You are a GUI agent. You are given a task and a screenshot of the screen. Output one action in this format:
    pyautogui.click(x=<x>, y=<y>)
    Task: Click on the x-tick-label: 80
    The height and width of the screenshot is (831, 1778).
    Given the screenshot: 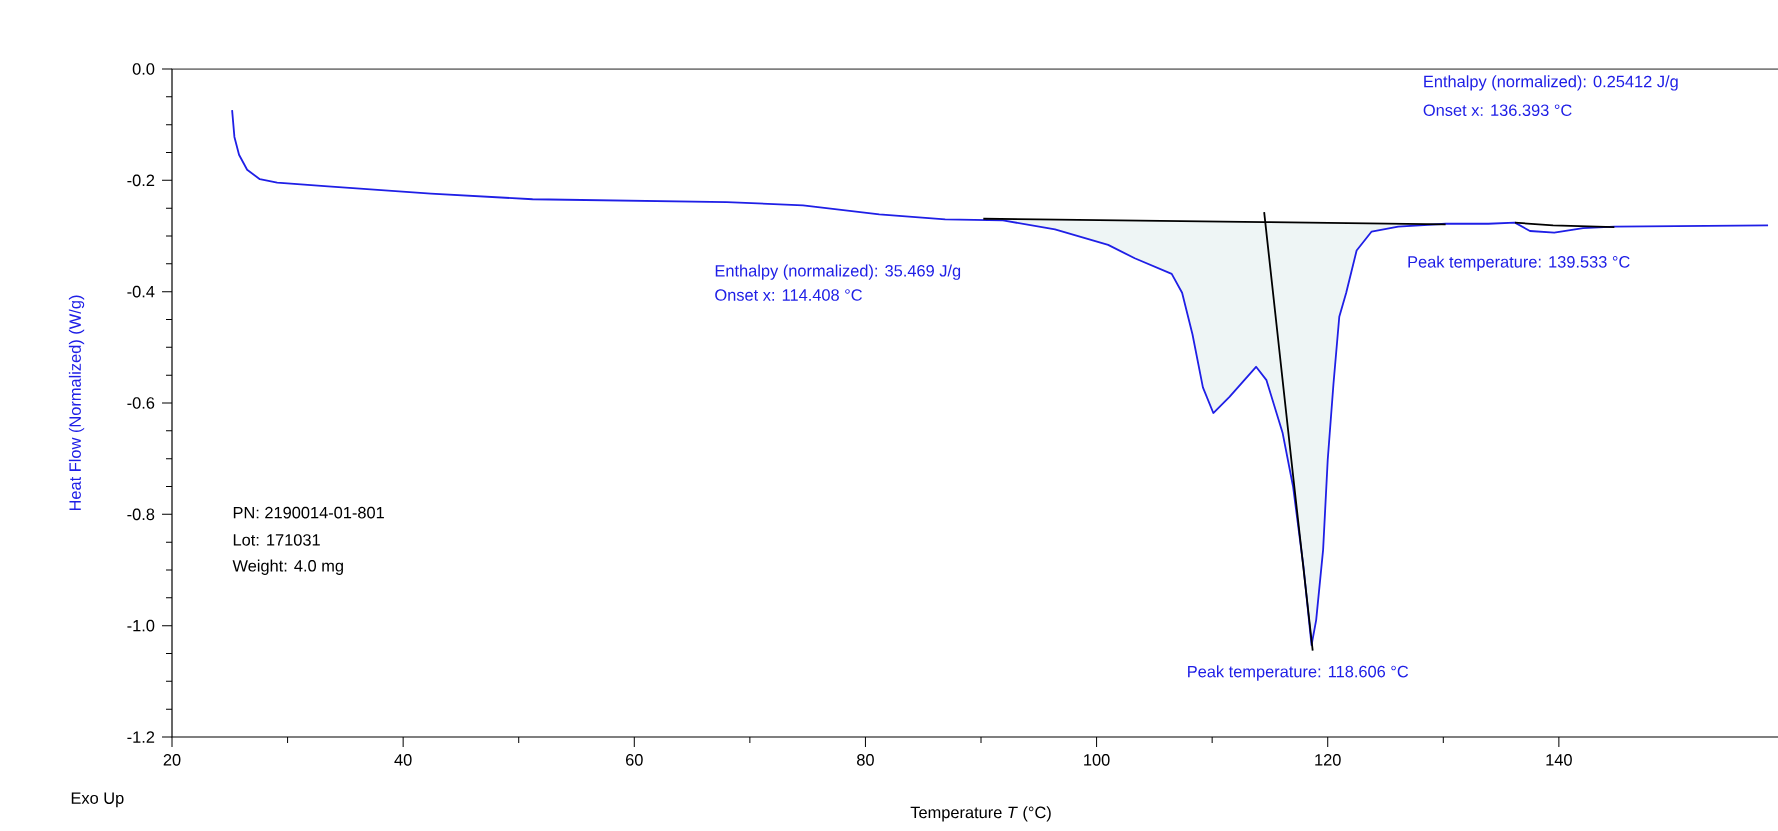 What is the action you would take?
    pyautogui.click(x=865, y=760)
    